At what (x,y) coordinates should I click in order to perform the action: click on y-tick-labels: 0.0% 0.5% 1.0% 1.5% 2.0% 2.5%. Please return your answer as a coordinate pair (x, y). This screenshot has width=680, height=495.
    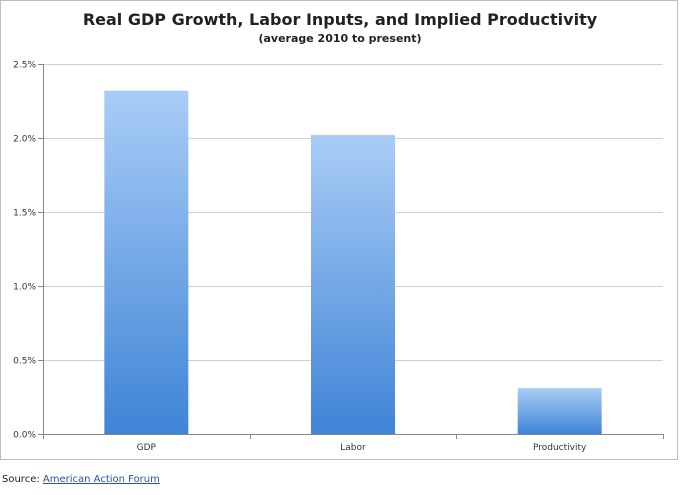
    Looking at the image, I should click on (24, 251).